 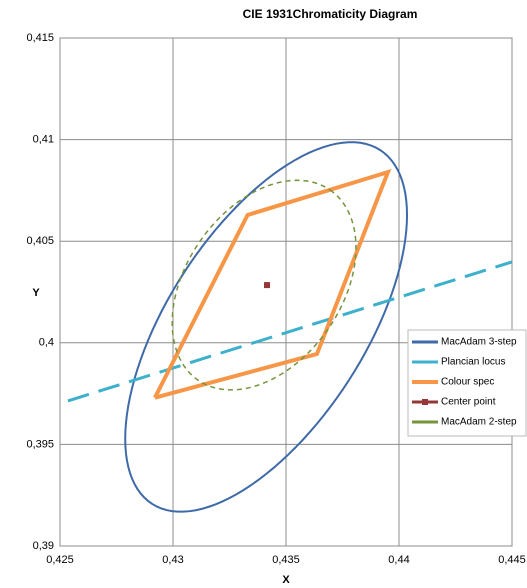 I want to click on x-axis-label: X, so click(x=286, y=580).